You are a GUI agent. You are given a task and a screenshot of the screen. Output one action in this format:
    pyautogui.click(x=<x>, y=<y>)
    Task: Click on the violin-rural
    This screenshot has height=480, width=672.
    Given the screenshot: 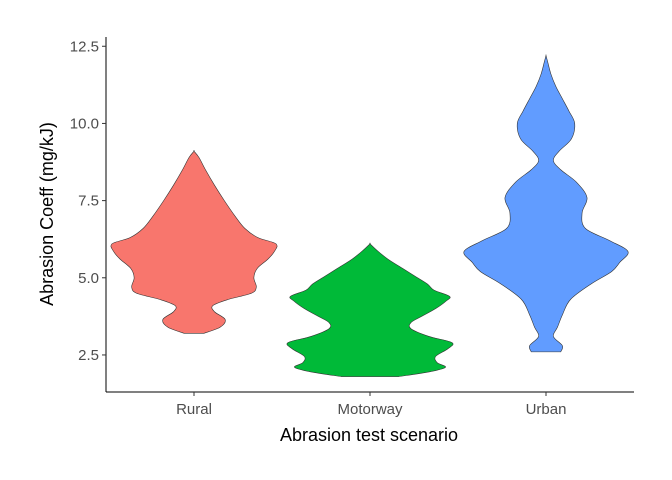 What is the action you would take?
    pyautogui.click(x=194, y=242)
    